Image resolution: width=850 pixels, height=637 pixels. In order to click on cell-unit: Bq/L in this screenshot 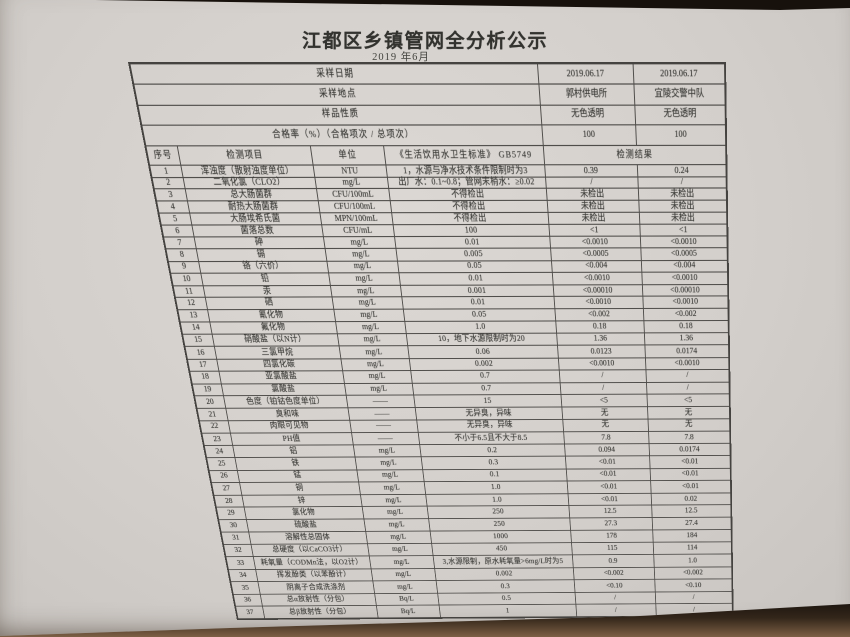, I will do `click(406, 599)`.